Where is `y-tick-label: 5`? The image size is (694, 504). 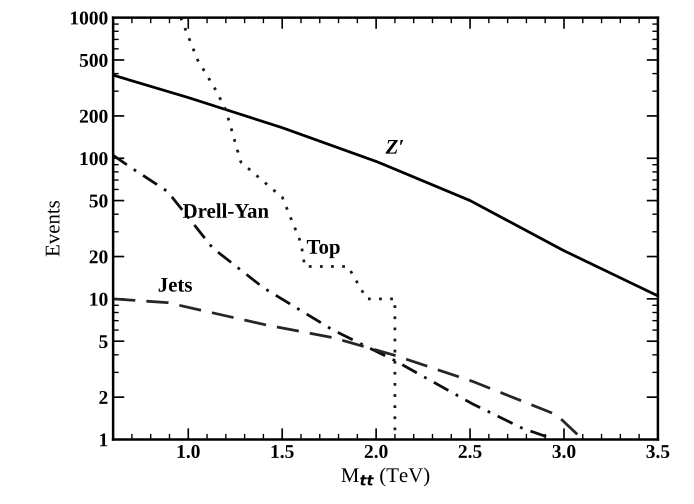
y-tick-label: 5 is located at coordinates (103, 341).